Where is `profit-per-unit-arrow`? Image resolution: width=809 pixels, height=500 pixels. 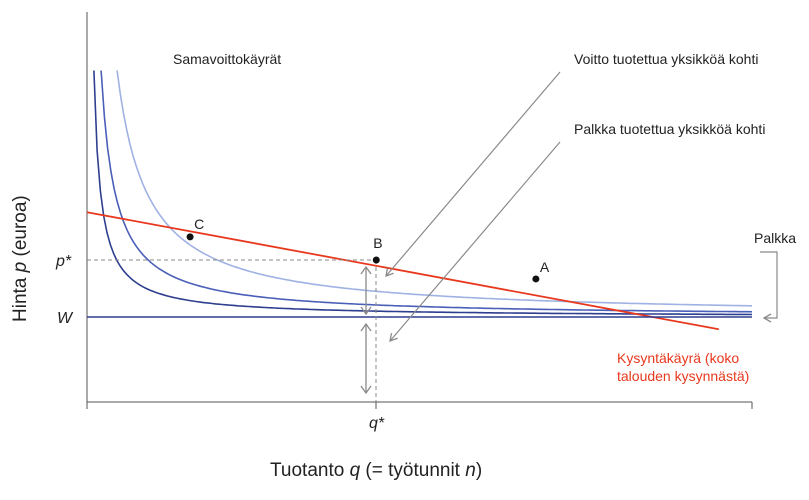 profit-per-unit-arrow is located at coordinates (473, 174).